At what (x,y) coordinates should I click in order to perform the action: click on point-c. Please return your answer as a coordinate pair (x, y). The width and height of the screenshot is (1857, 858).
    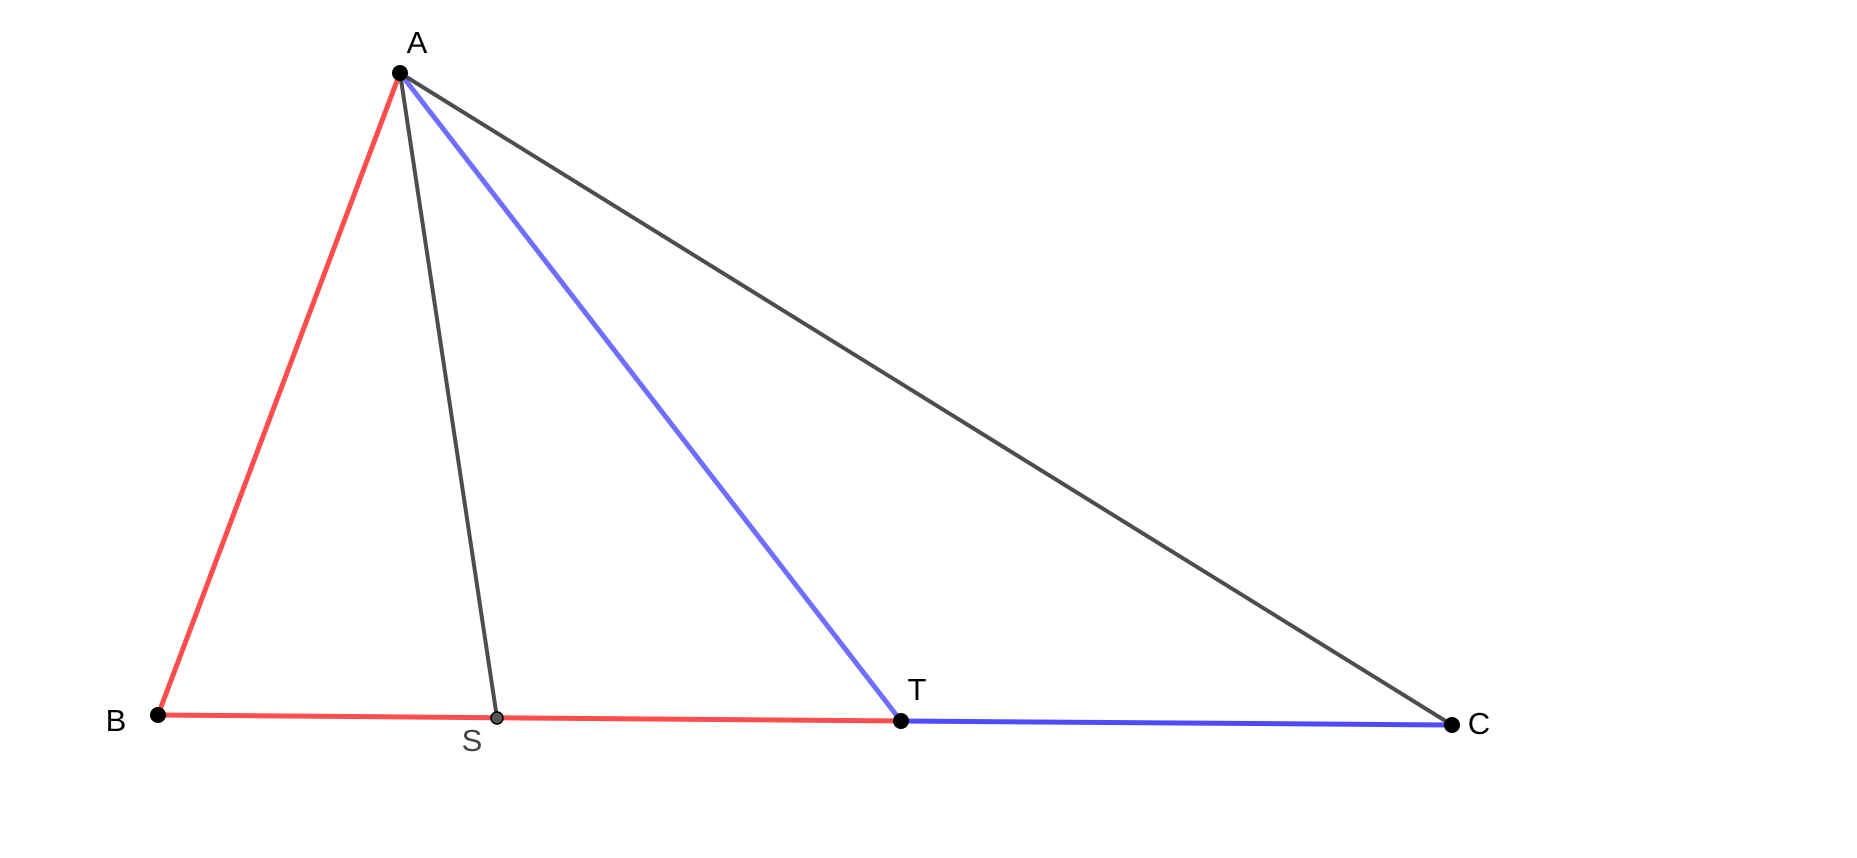
    Looking at the image, I should click on (1452, 725).